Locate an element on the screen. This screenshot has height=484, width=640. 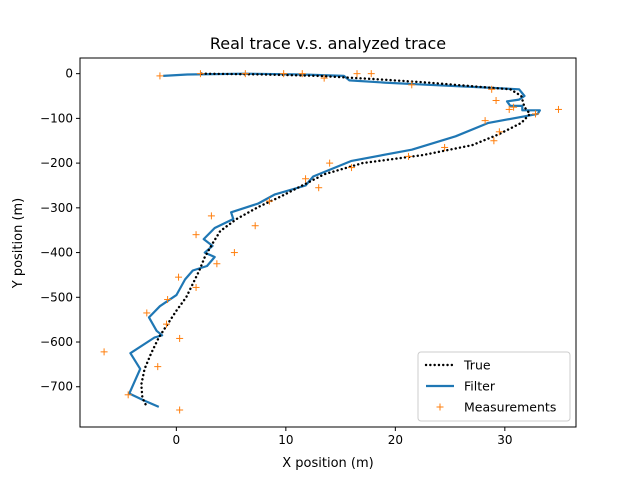
y-tick-label: 0 is located at coordinates (69, 74).